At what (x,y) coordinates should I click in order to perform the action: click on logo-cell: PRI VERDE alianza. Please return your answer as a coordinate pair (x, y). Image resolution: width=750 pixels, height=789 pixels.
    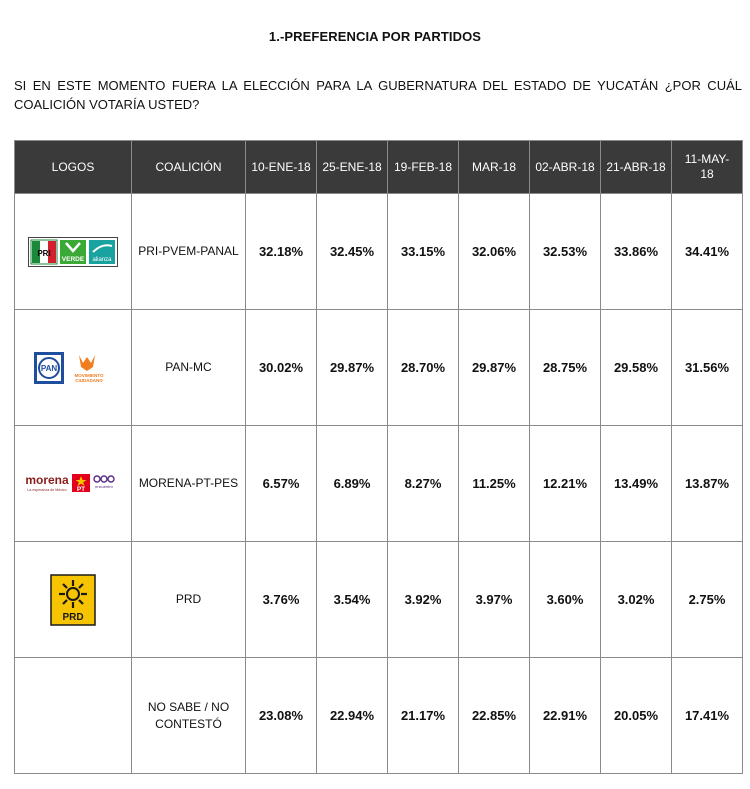
    Looking at the image, I should click on (73, 251).